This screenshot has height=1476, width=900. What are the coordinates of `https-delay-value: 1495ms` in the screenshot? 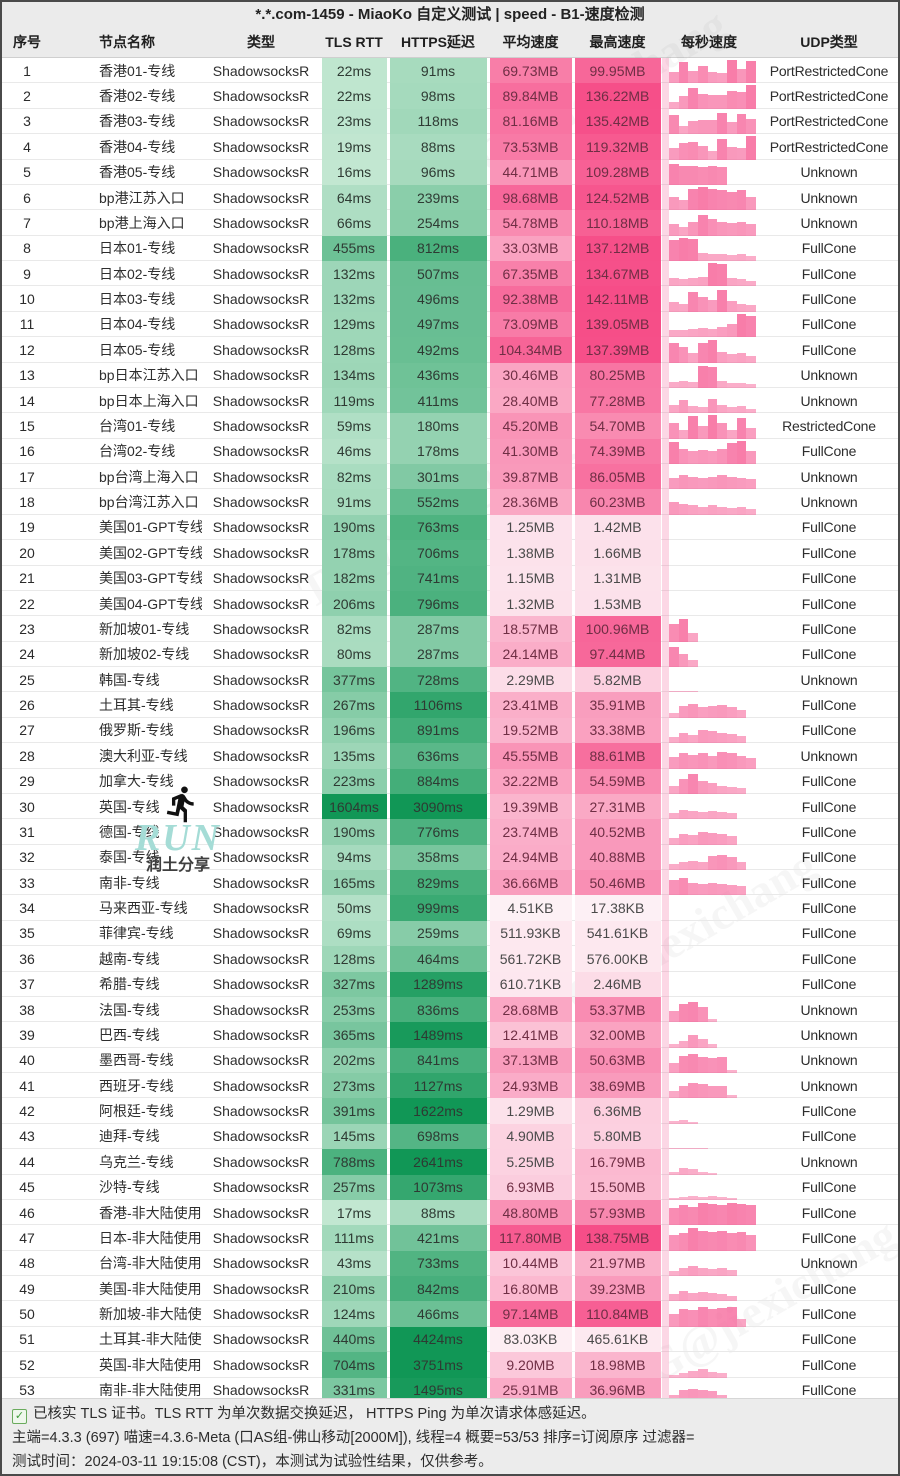 It's located at (438, 1387).